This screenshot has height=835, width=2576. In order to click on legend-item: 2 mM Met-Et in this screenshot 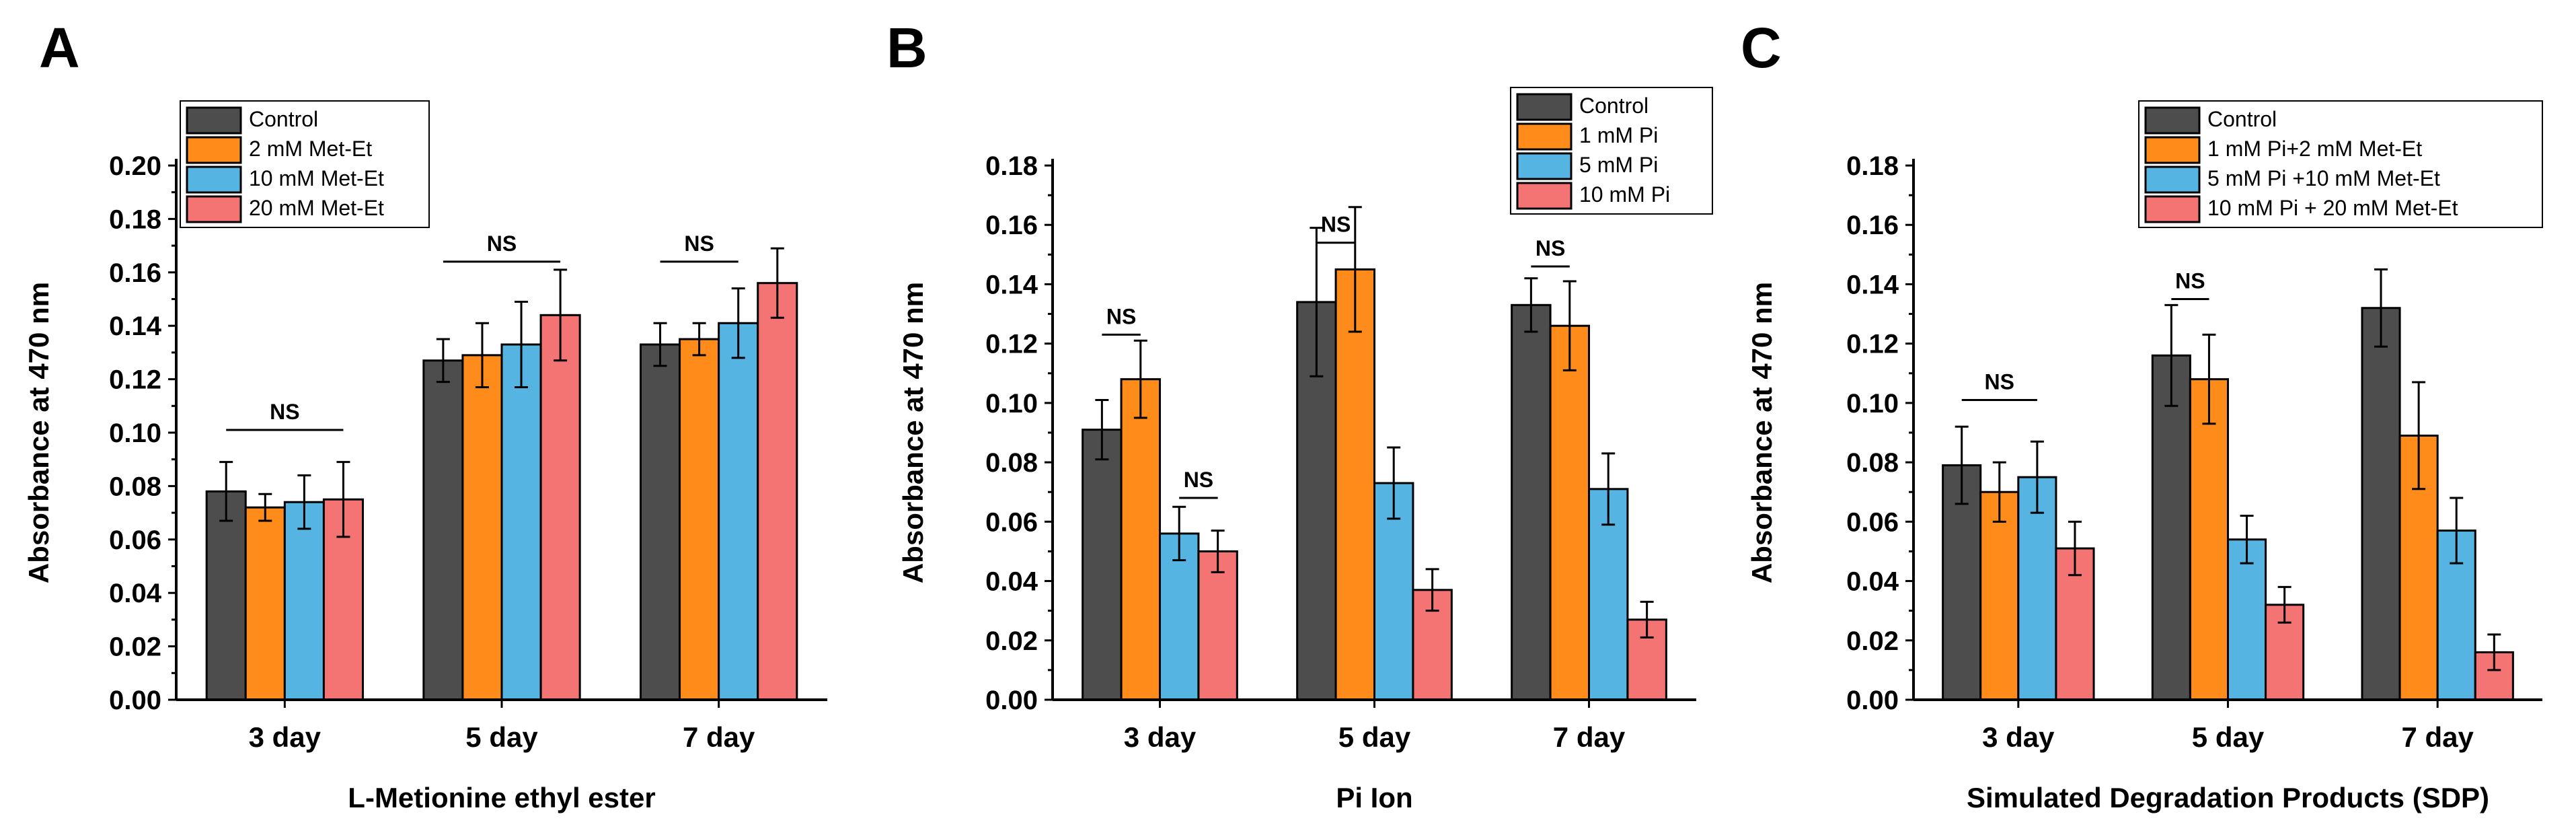, I will do `click(279, 150)`.